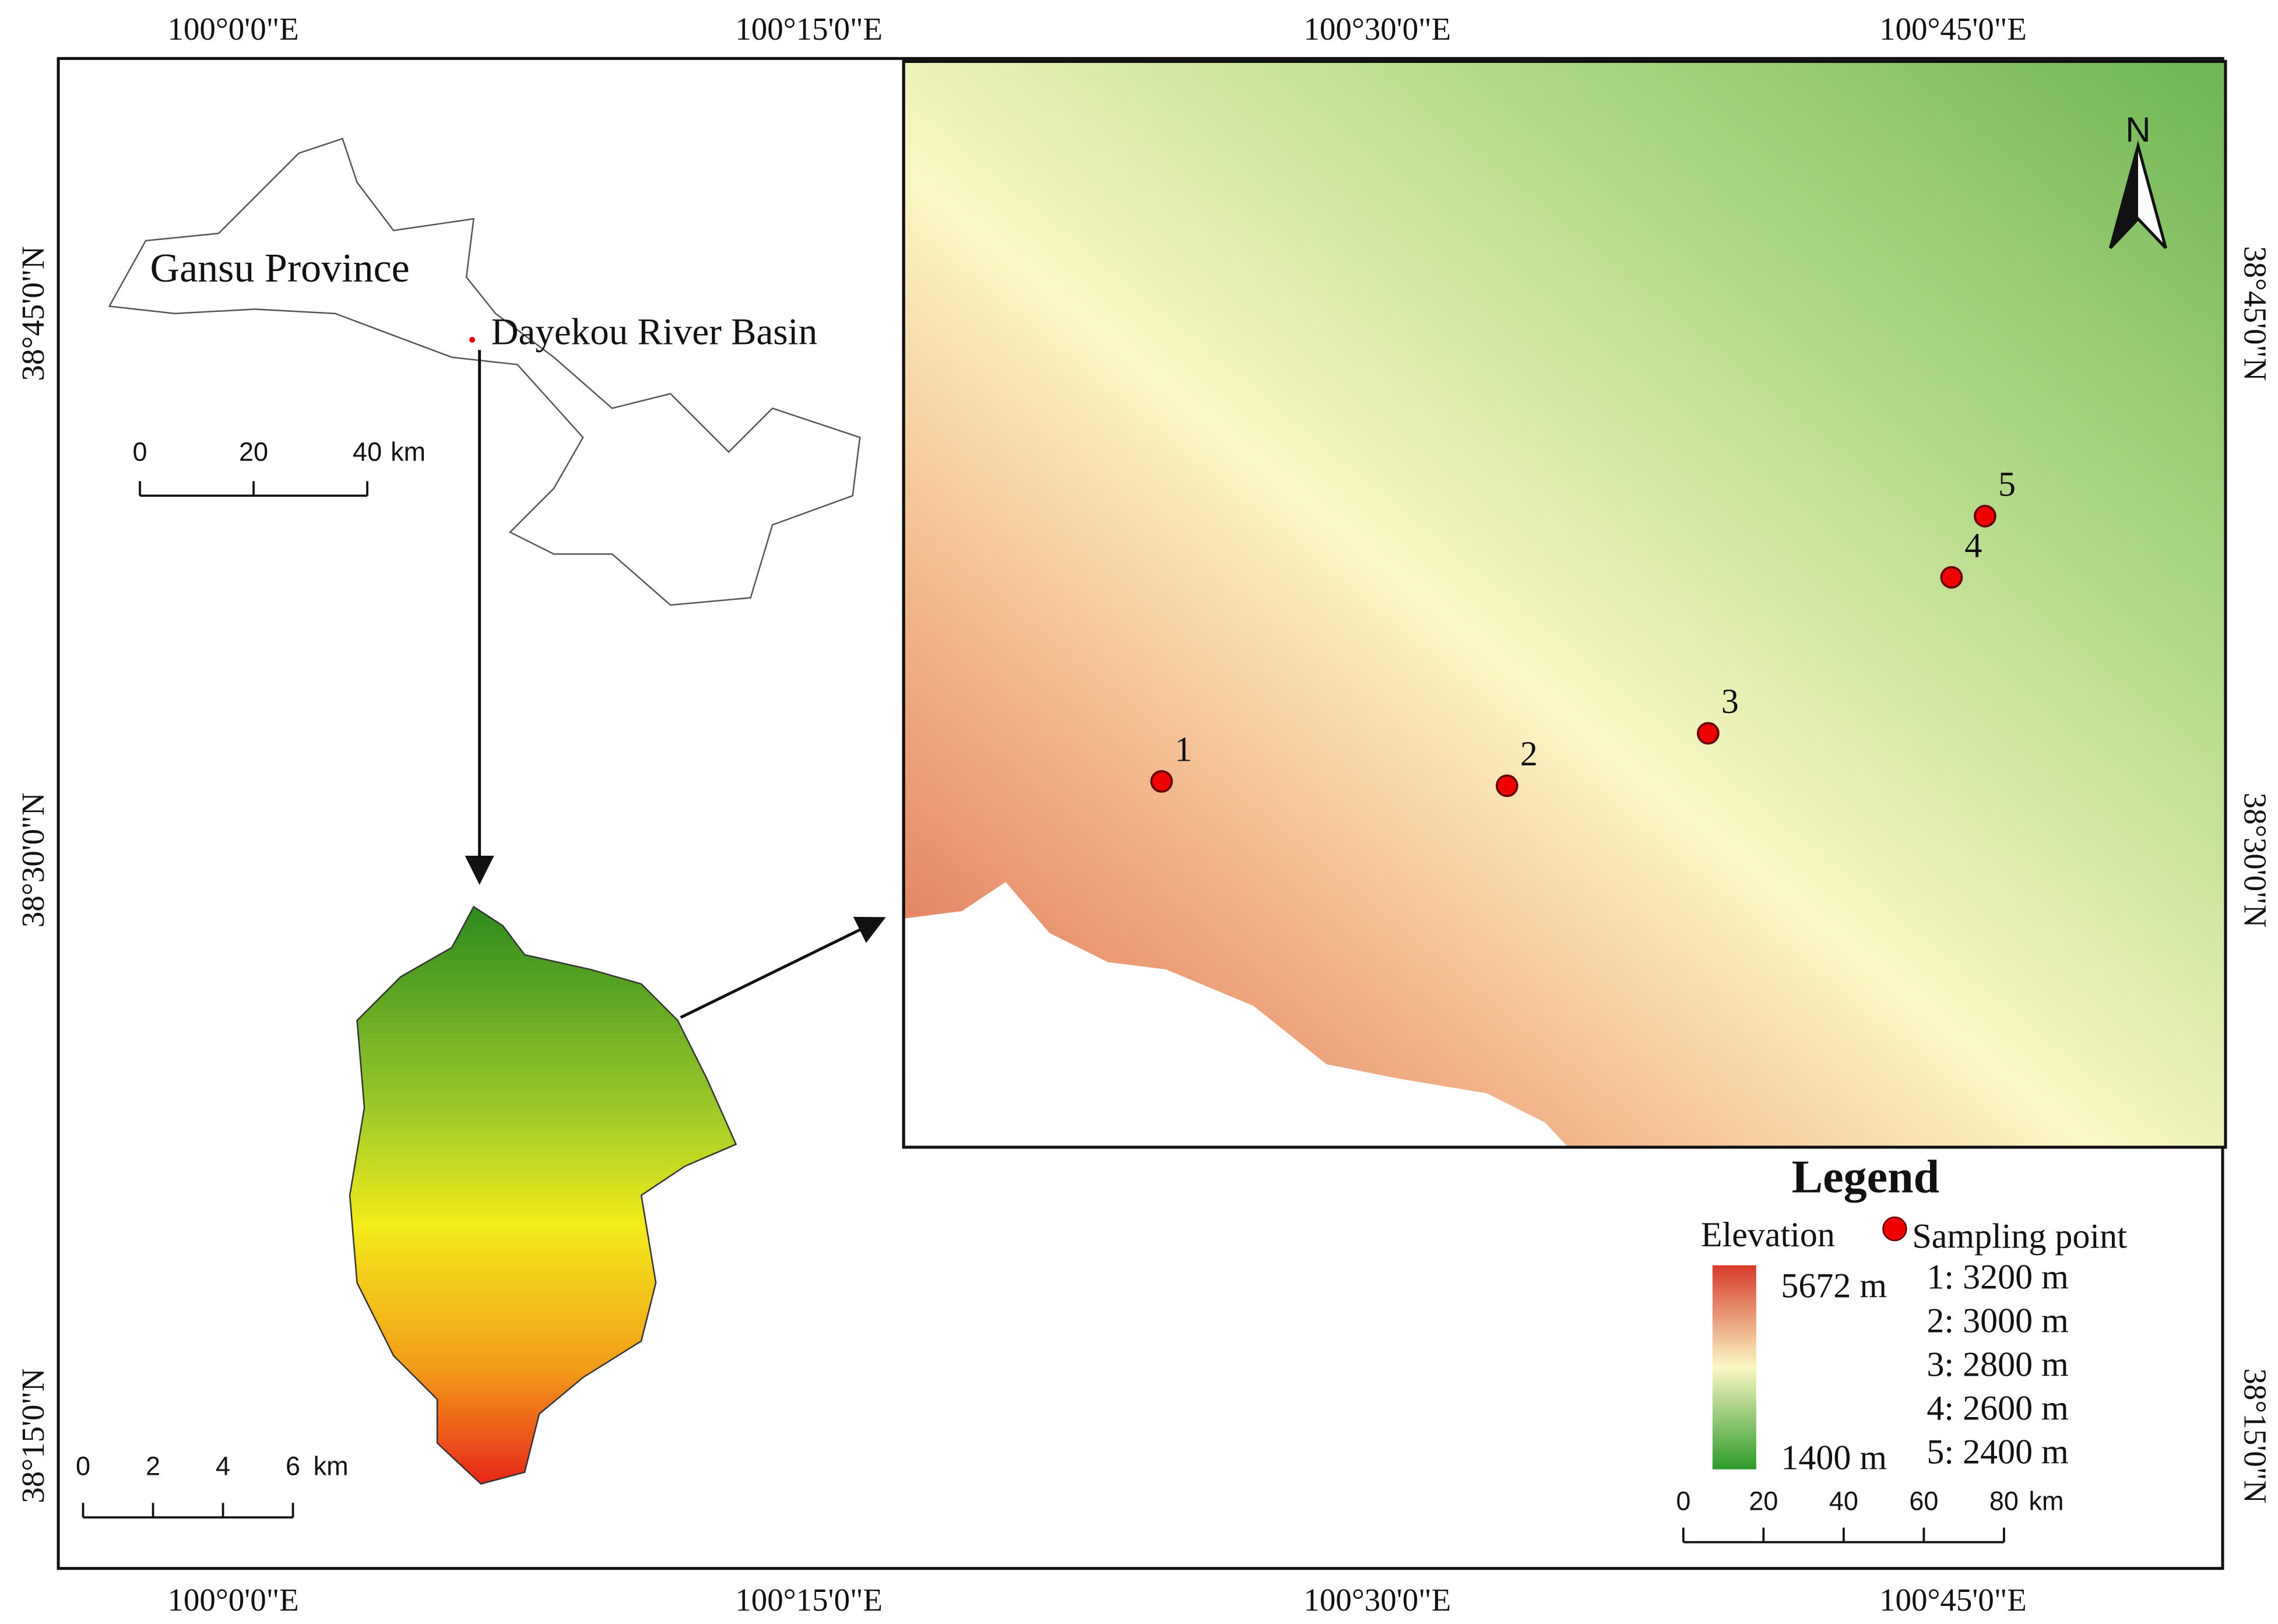 The image size is (2278, 1624). I want to click on legend-entry: 3: 2800 m, so click(1997, 1364).